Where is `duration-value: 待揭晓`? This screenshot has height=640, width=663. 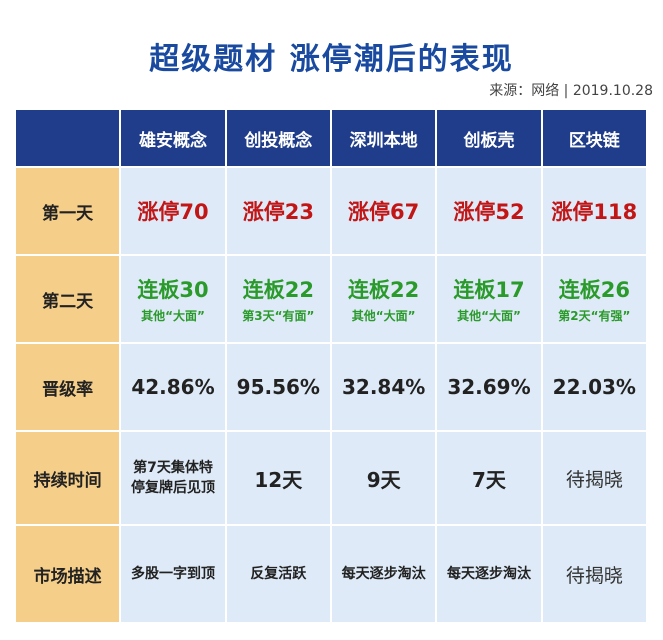
duration-value: 待揭晓 is located at coordinates (594, 479).